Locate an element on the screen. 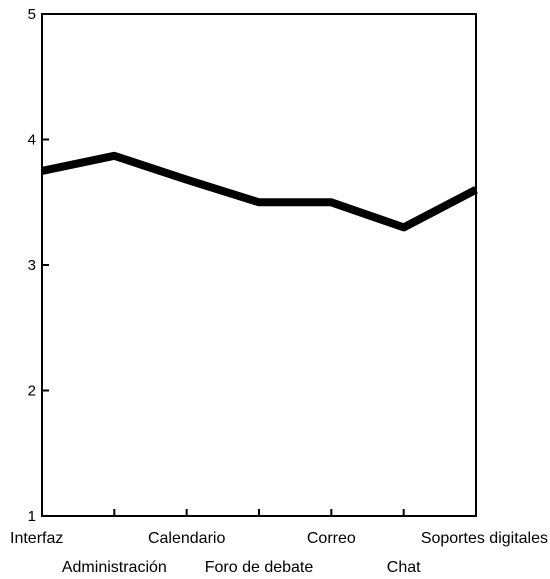  x-tick-label: Calendario is located at coordinates (186, 538).